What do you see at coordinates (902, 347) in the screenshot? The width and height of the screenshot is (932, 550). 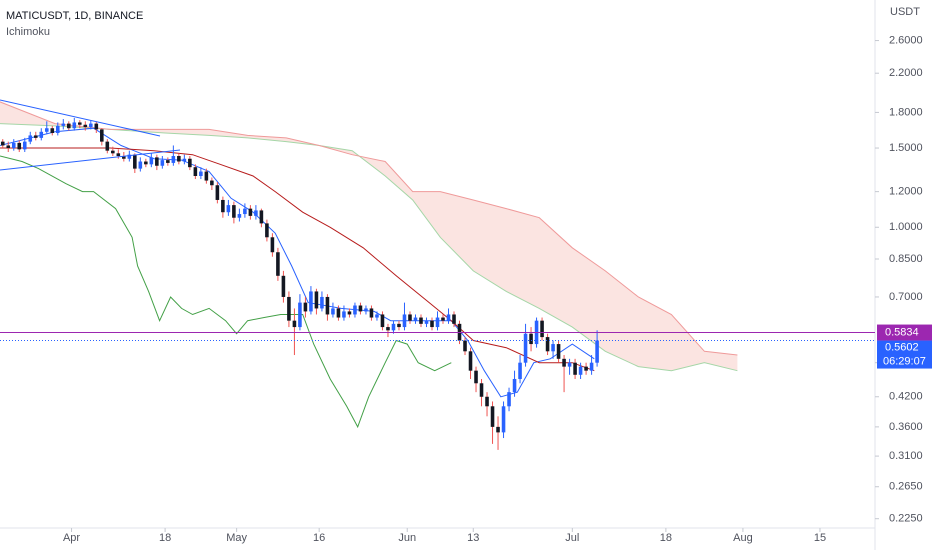 I see `price-label: 0.5602` at bounding box center [902, 347].